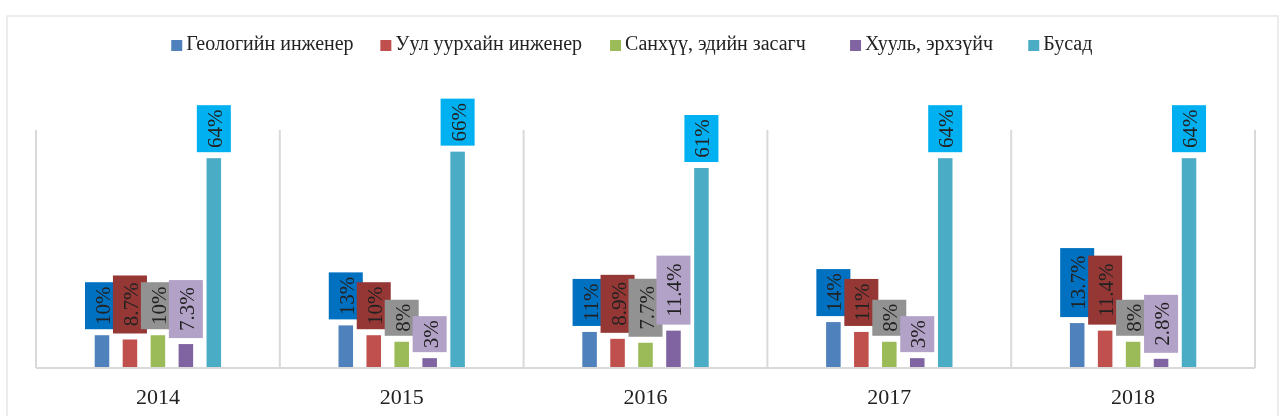 The height and width of the screenshot is (416, 1285). Describe the element at coordinates (270, 43) in the screenshot. I see `legend-label: Геологийн инженер` at that location.